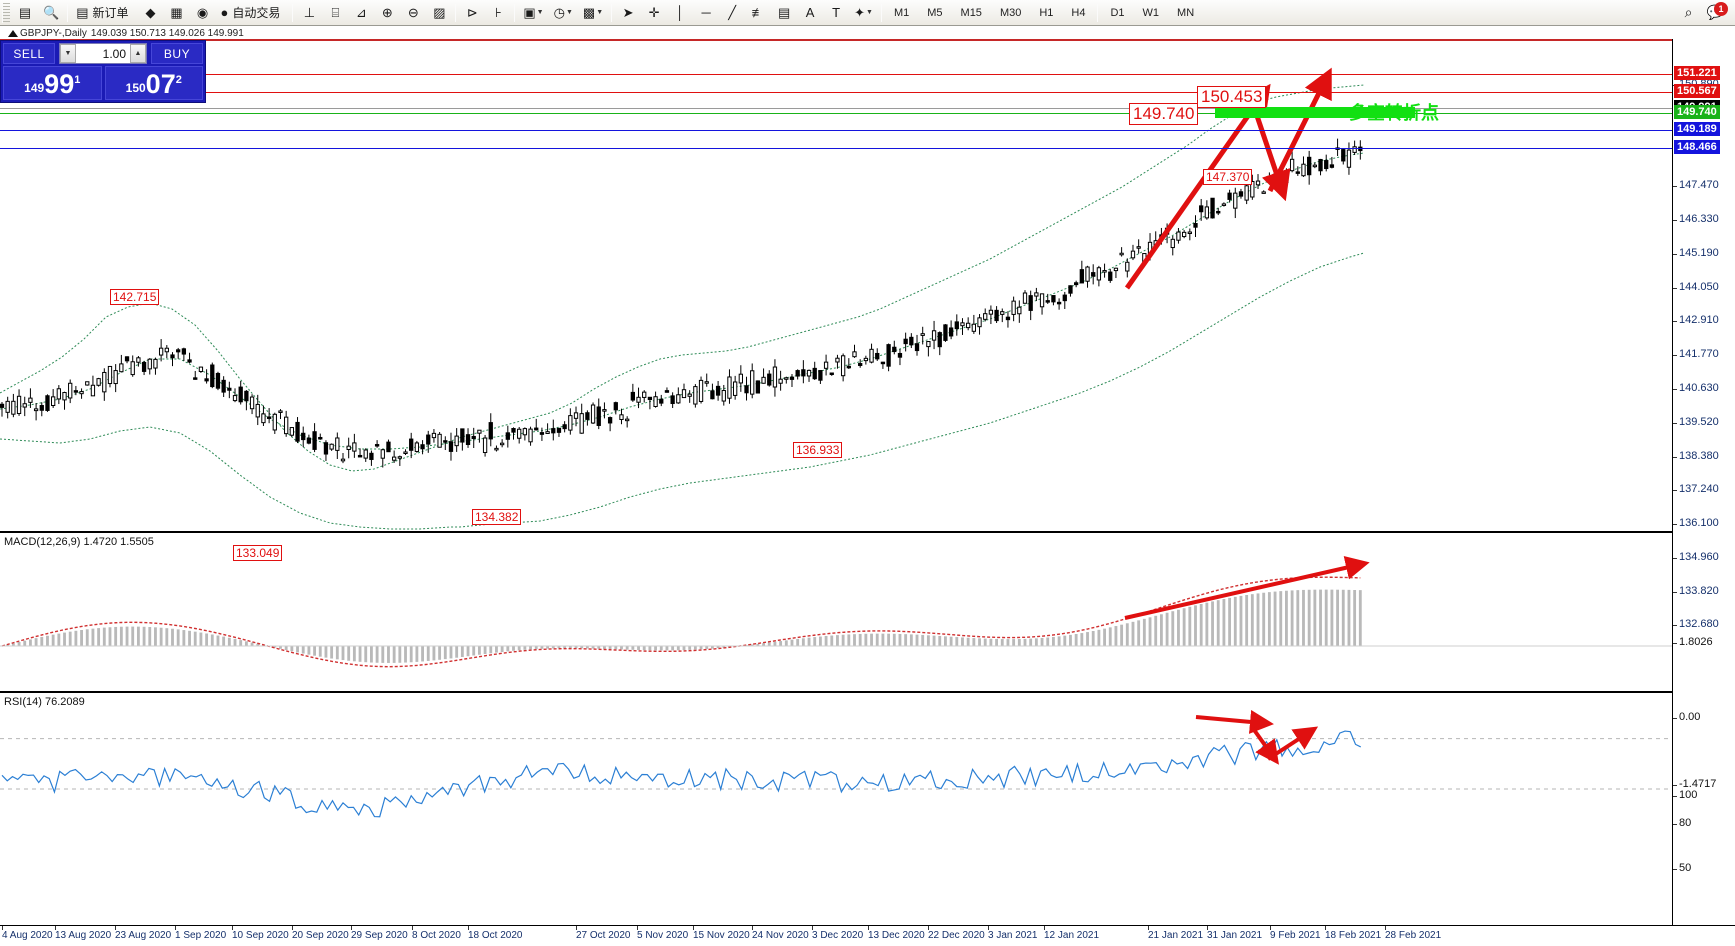 Image resolution: width=1735 pixels, height=946 pixels. Describe the element at coordinates (836, 13) in the screenshot. I see `text-label-icon: T` at that location.